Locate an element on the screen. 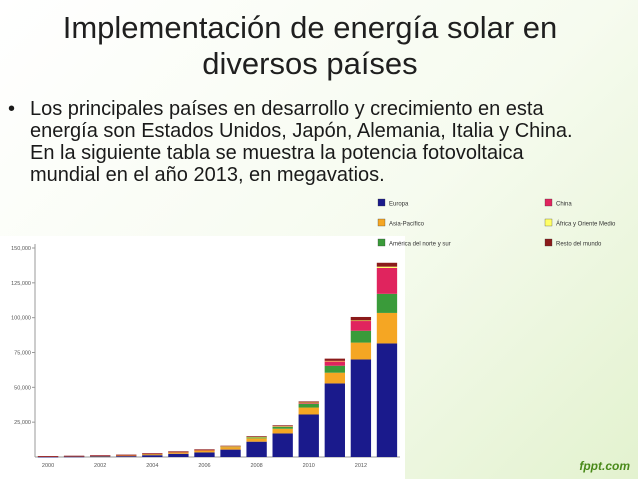 The height and width of the screenshot is (479, 638). y-tick-label: 125,000 is located at coordinates (21, 284).